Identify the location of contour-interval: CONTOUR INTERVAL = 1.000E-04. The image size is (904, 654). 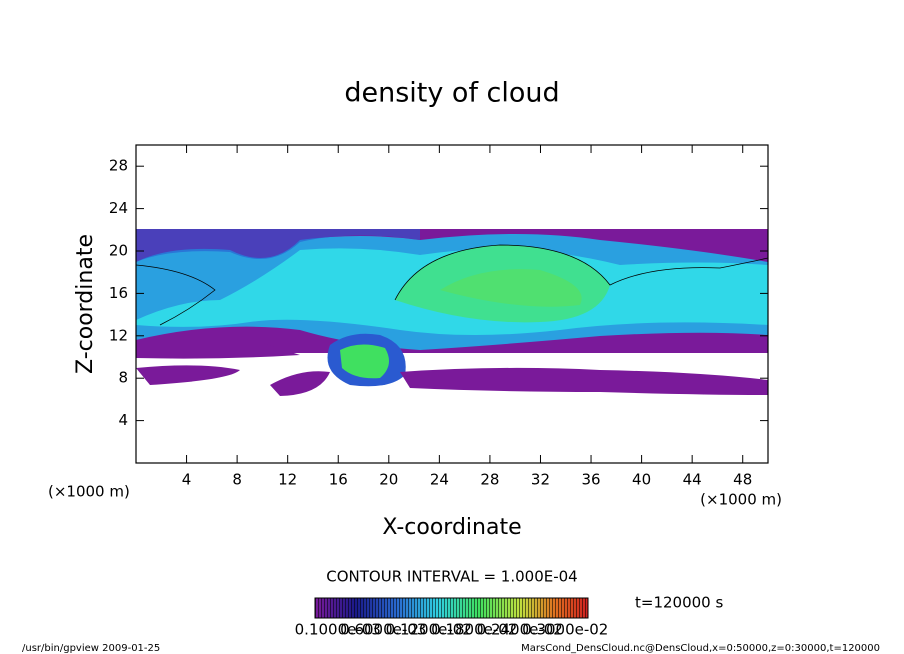
(451, 577).